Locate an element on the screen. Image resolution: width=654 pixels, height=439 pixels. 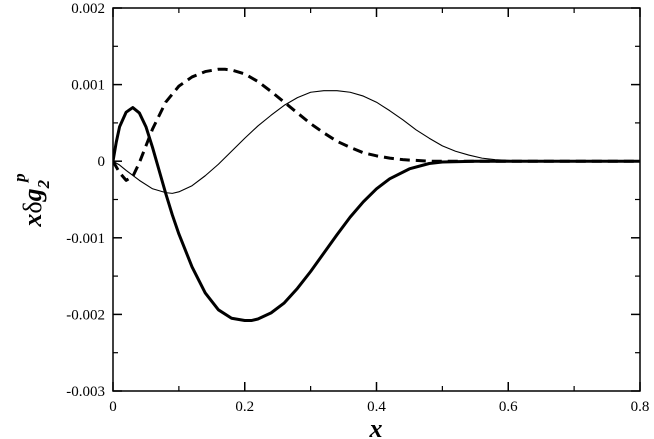
y-tick-label: -0.002 is located at coordinates (85, 315).